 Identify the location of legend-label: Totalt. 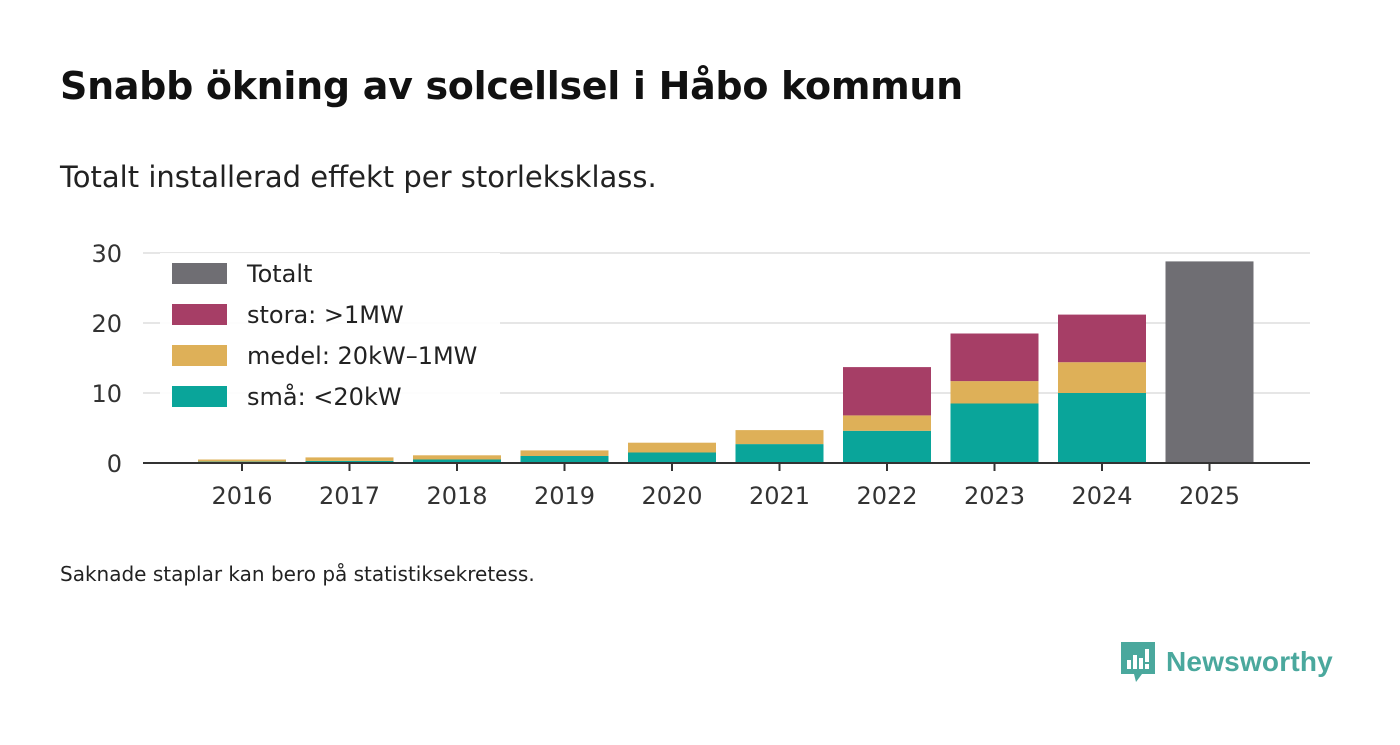
(279, 274).